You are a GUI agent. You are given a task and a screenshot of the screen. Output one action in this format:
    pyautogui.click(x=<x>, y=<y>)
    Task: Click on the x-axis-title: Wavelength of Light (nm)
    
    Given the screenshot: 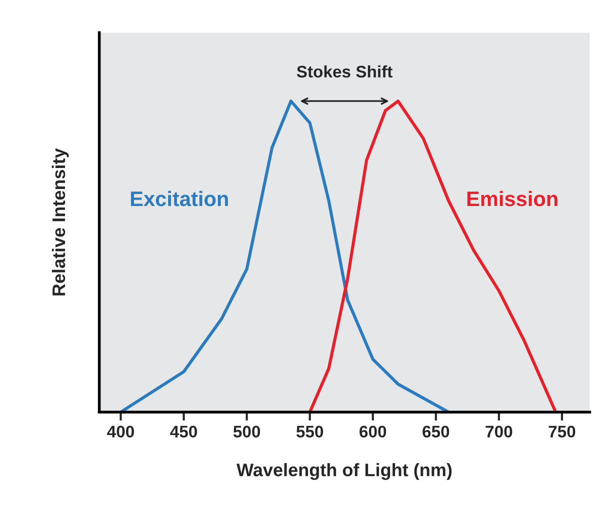 What is the action you would take?
    pyautogui.click(x=344, y=471)
    